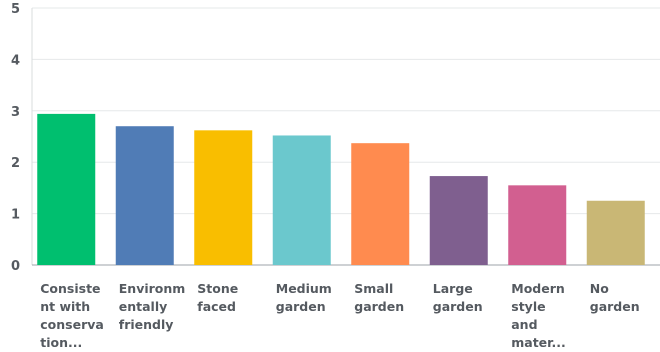  Describe the element at coordinates (15, 112) in the screenshot. I see `y-tick-label: 3` at that location.